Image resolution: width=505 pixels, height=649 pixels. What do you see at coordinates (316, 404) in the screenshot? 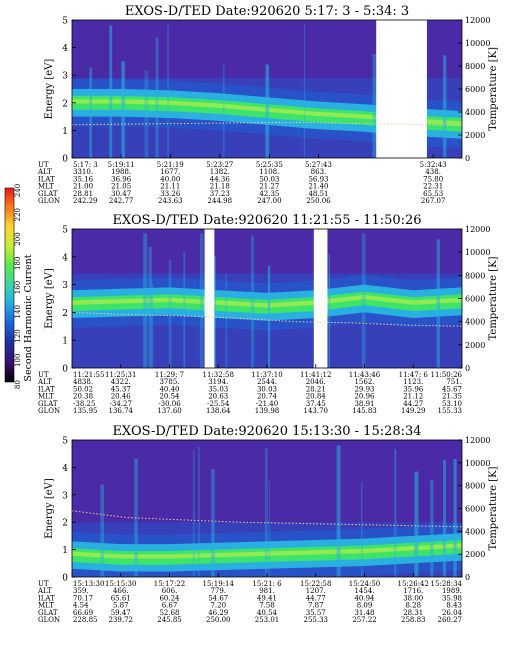
I see `orbit-value: 37.45` at bounding box center [316, 404].